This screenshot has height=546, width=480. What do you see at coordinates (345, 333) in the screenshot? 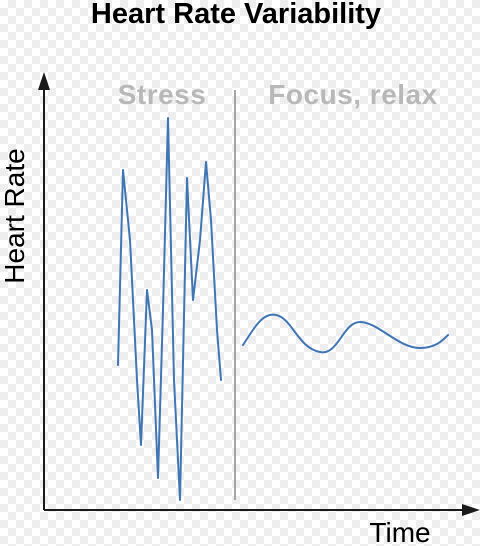
I see `relax-heart-rate-line` at bounding box center [345, 333].